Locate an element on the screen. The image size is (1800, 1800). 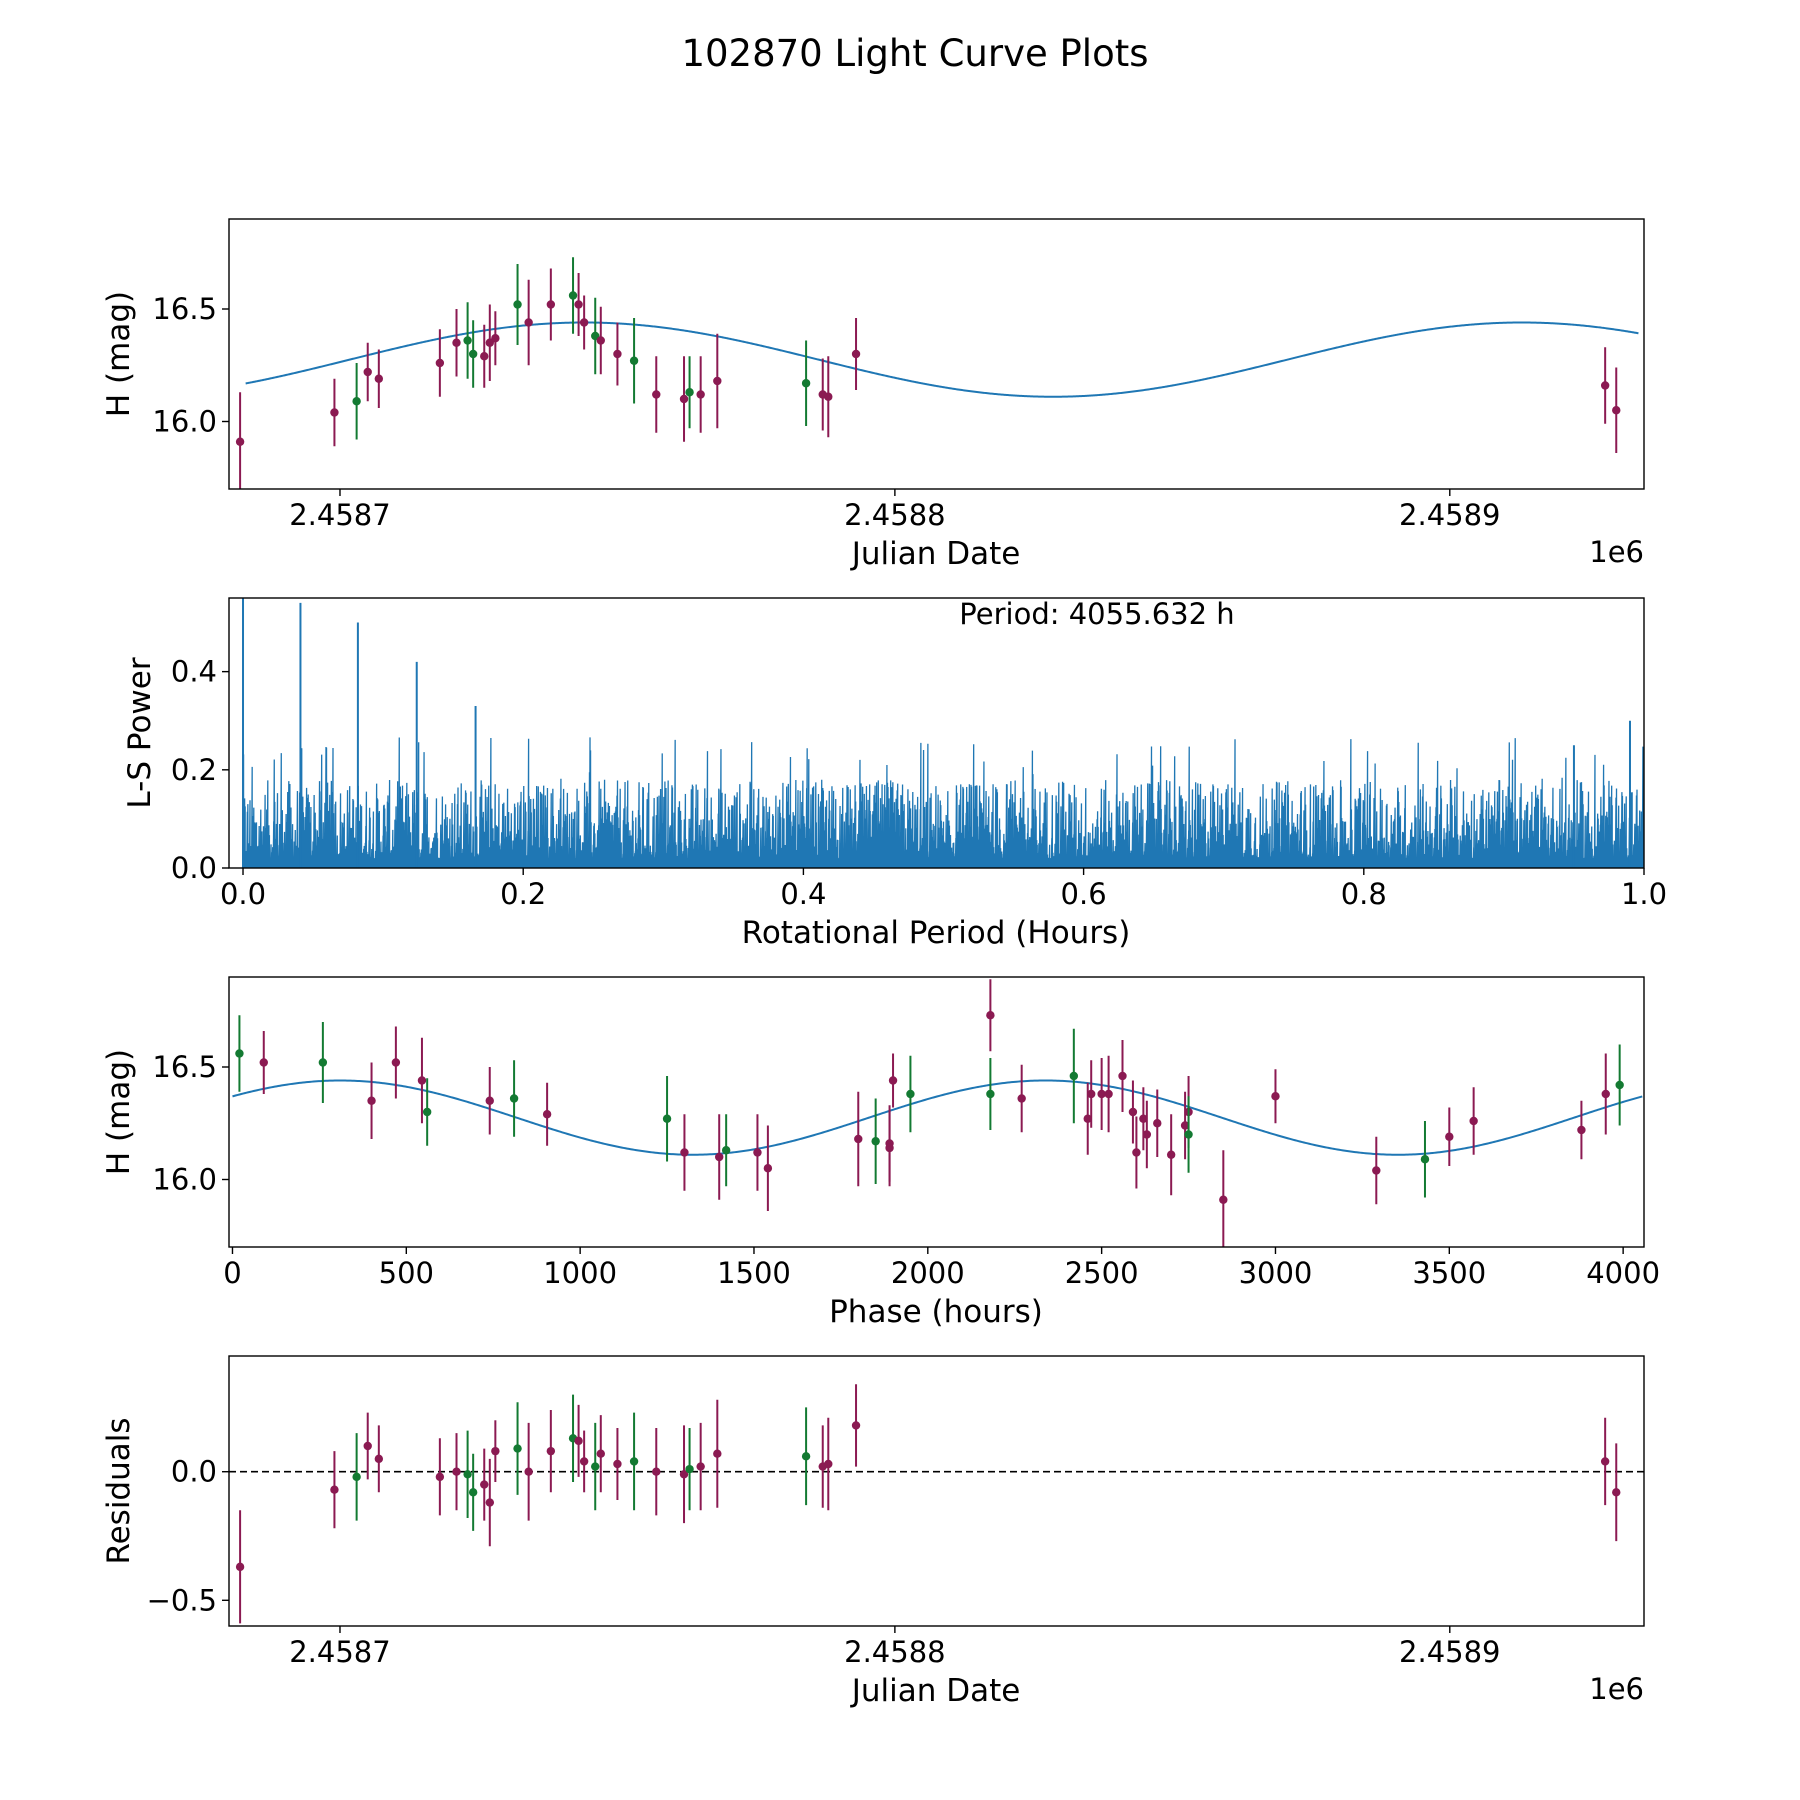
model-curve is located at coordinates (942, 359).